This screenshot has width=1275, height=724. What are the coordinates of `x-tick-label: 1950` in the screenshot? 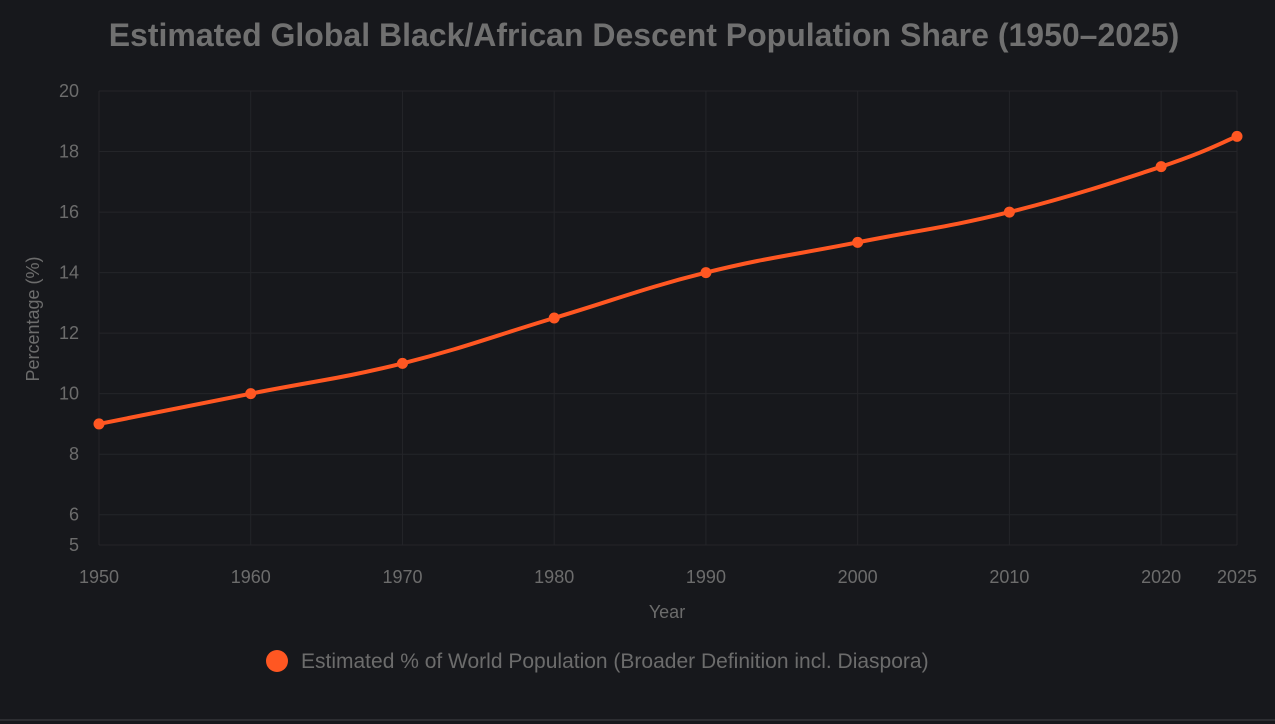 It's located at (99, 577).